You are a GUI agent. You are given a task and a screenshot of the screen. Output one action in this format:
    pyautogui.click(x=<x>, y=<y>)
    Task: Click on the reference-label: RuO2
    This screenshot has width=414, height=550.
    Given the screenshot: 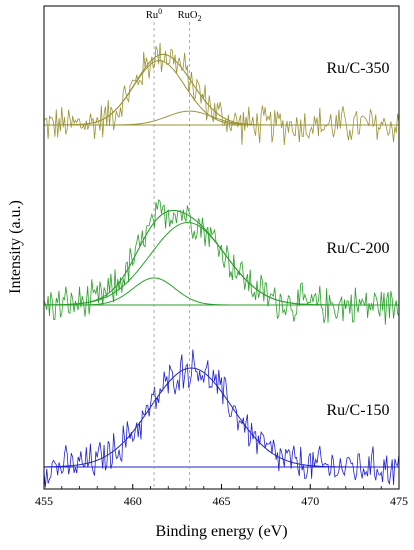 What is the action you would take?
    pyautogui.click(x=190, y=16)
    